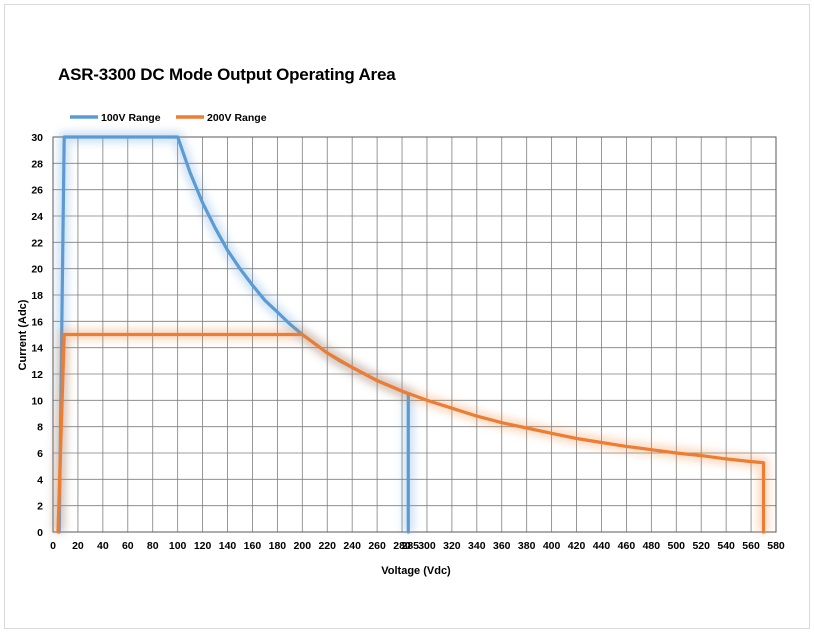  I want to click on x-tick-label: 320, so click(452, 546).